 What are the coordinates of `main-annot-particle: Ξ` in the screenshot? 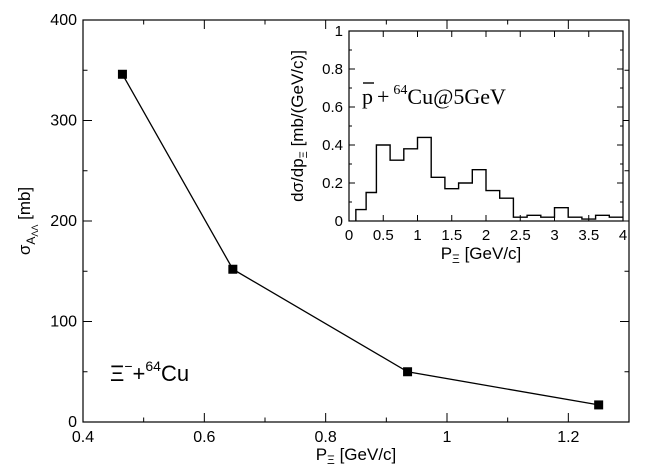 It's located at (117, 373).